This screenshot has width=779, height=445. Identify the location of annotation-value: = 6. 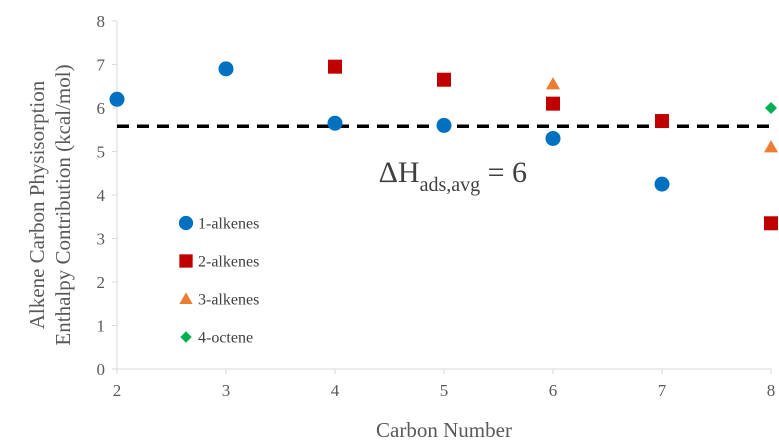
(503, 172).